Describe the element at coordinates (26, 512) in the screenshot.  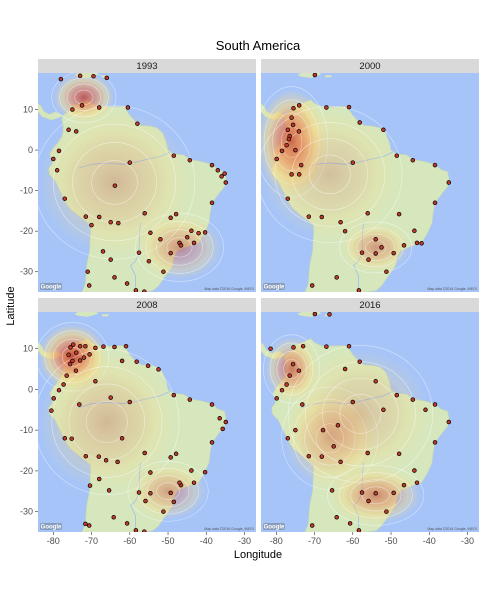
I see `y-tick-label: -30` at that location.